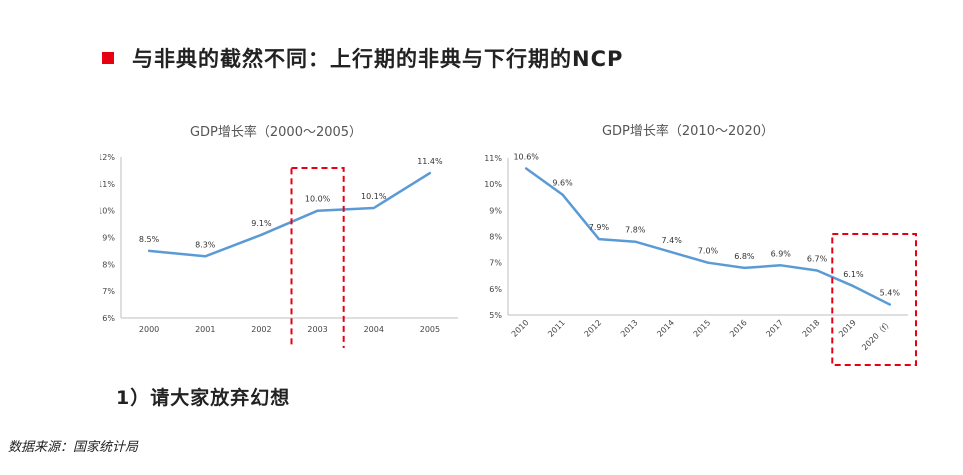 Image resolution: width=963 pixels, height=475 pixels. What do you see at coordinates (261, 329) in the screenshot?
I see `x-tick-label: 2002` at bounding box center [261, 329].